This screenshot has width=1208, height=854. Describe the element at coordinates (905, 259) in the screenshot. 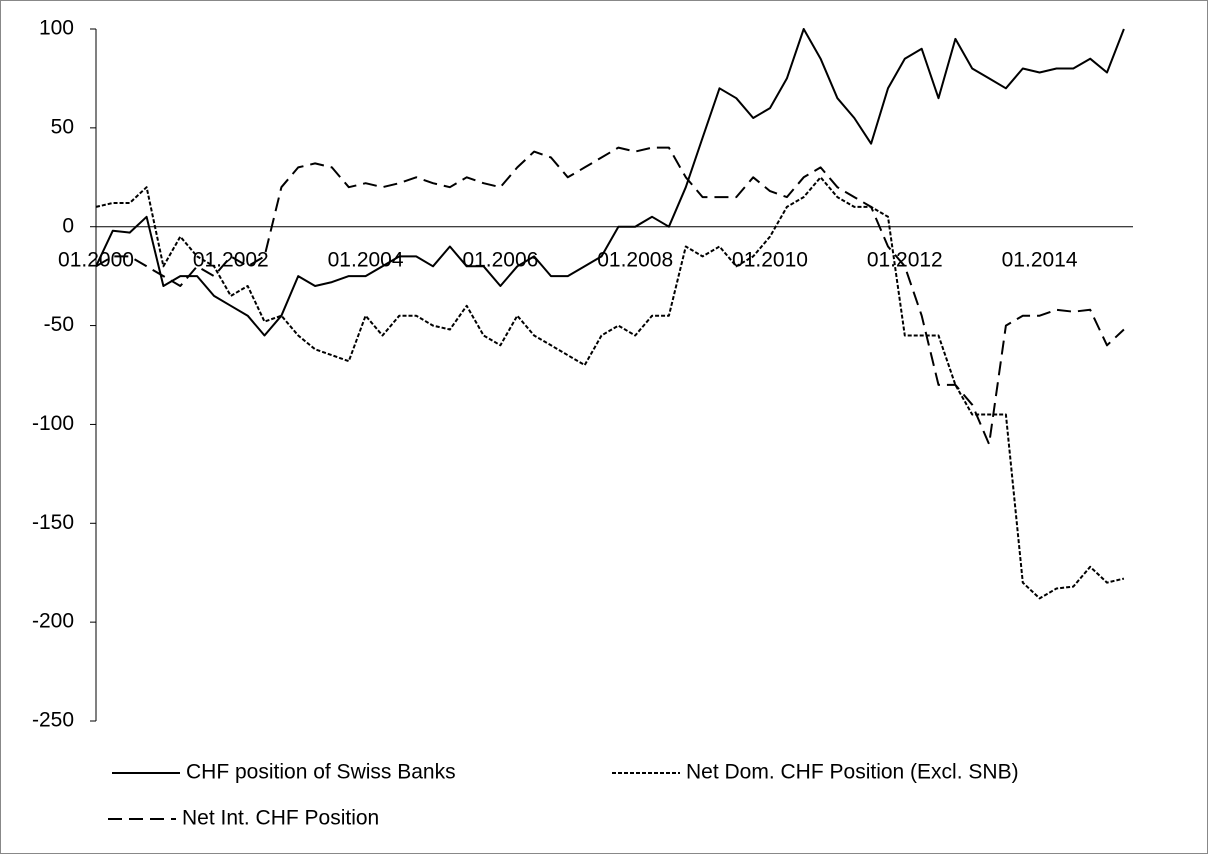

I see `x-tick-label: 01.2012` at that location.